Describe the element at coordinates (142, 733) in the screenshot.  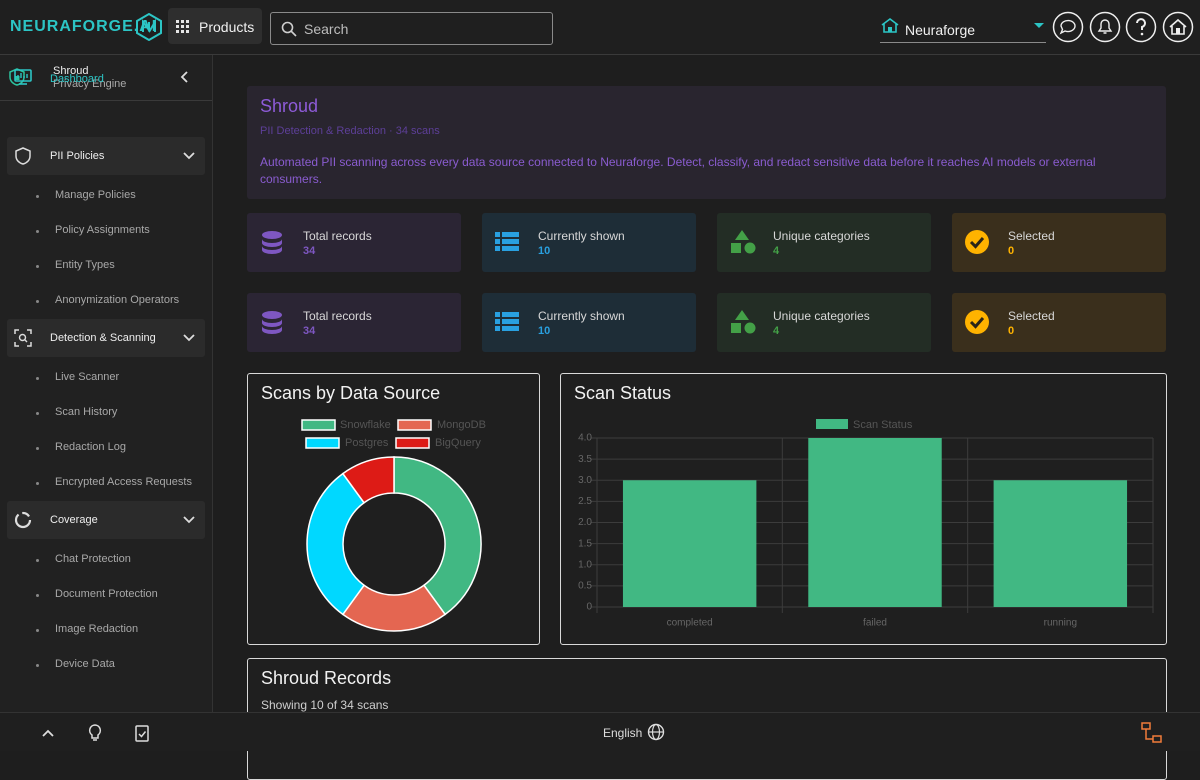
I see `tasks-button` at that location.